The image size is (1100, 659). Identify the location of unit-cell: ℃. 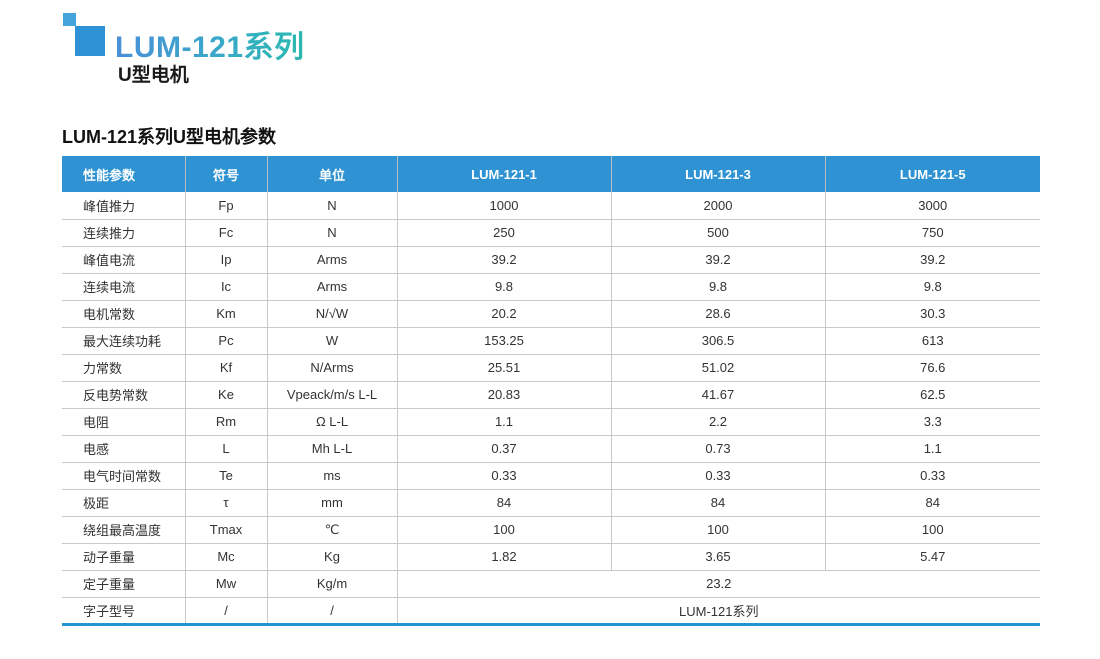
(331, 530).